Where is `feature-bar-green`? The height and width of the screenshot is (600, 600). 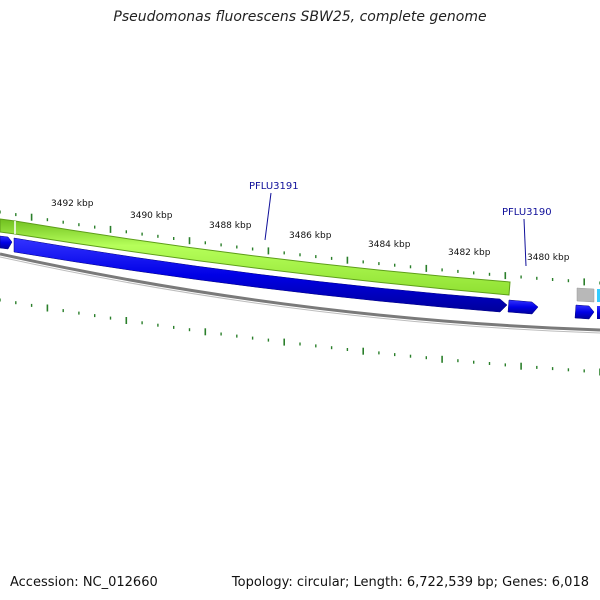 feature-bar-green is located at coordinates (255, 257).